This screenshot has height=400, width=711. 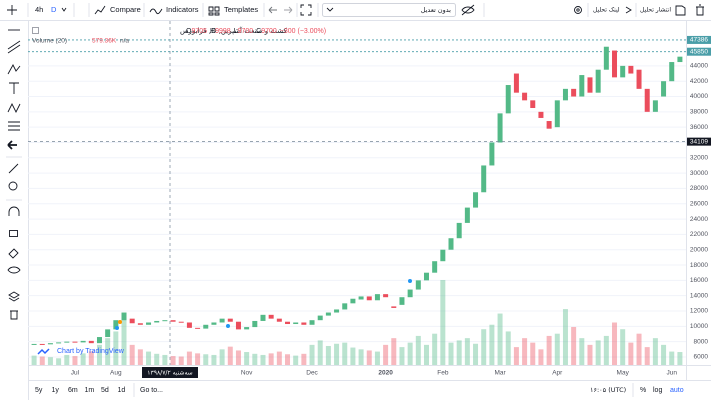 What do you see at coordinates (671, 373) in the screenshot?
I see `x-tick-label: Jun` at bounding box center [671, 373].